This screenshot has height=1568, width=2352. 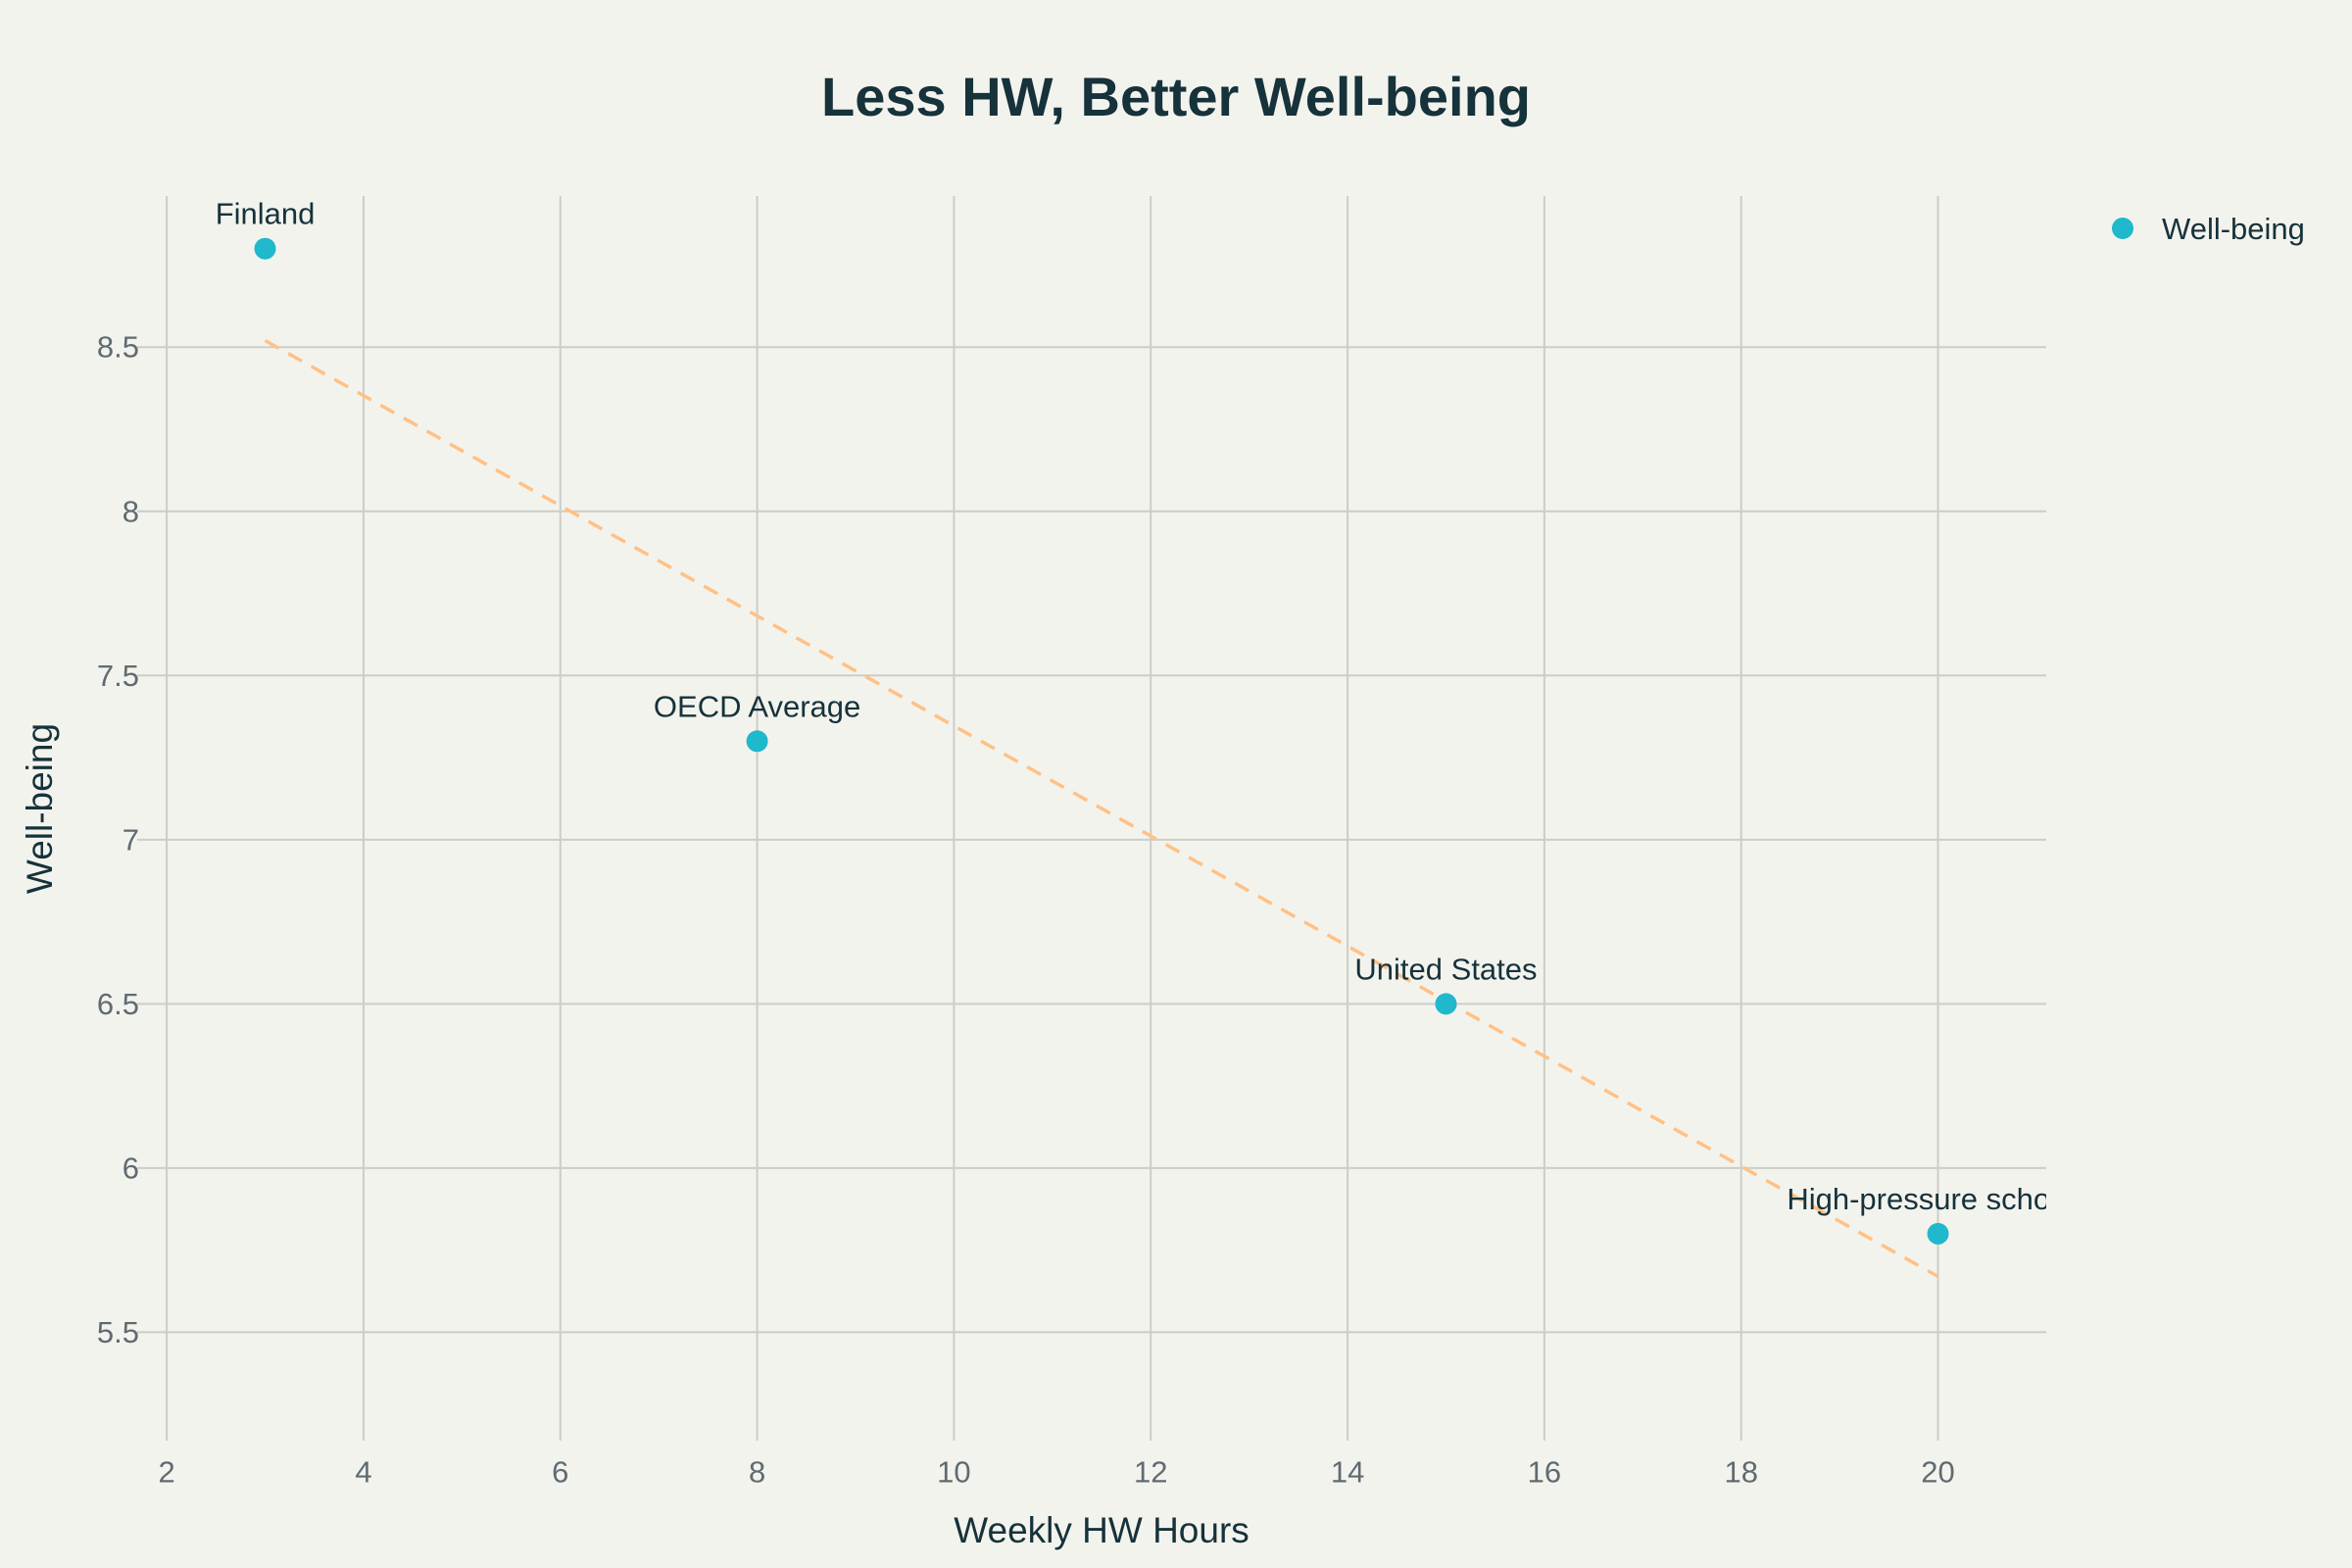 What do you see at coordinates (1937, 1471) in the screenshot?
I see `x-tick-label: 20` at bounding box center [1937, 1471].